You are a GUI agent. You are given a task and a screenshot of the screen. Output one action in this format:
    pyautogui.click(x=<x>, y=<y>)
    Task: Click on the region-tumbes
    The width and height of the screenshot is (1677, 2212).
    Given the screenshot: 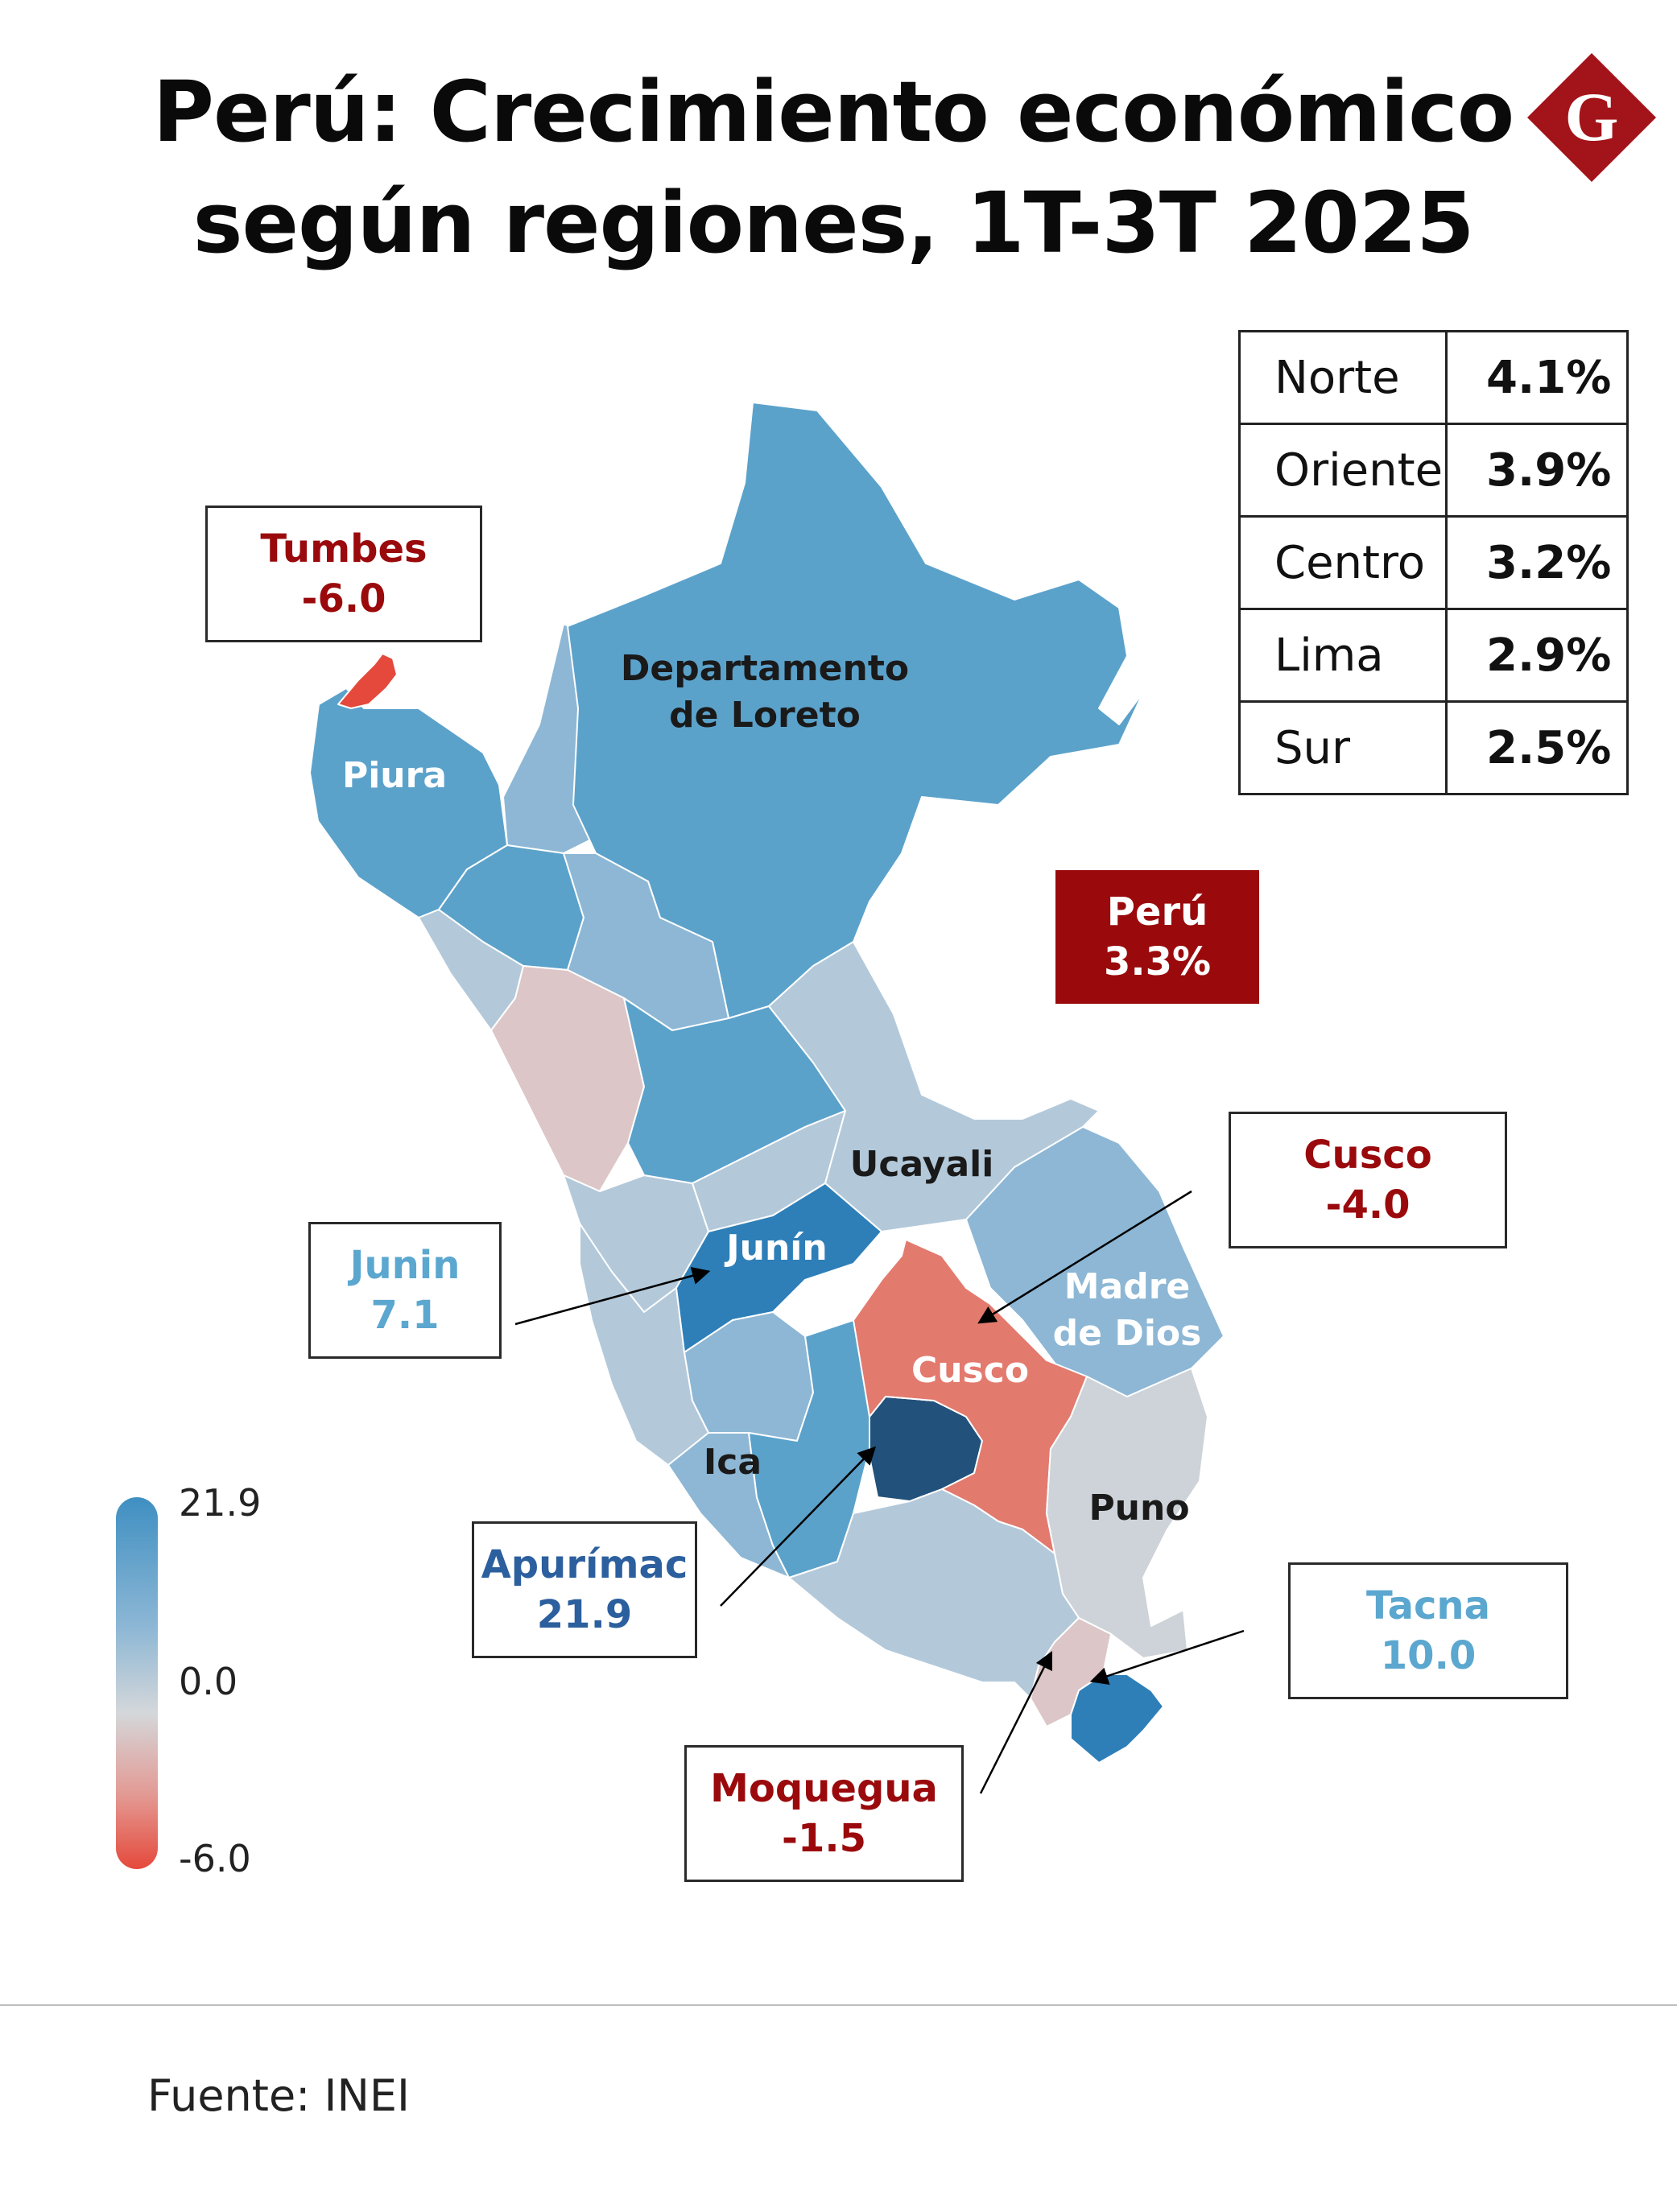 What is the action you would take?
    pyautogui.click(x=368, y=681)
    